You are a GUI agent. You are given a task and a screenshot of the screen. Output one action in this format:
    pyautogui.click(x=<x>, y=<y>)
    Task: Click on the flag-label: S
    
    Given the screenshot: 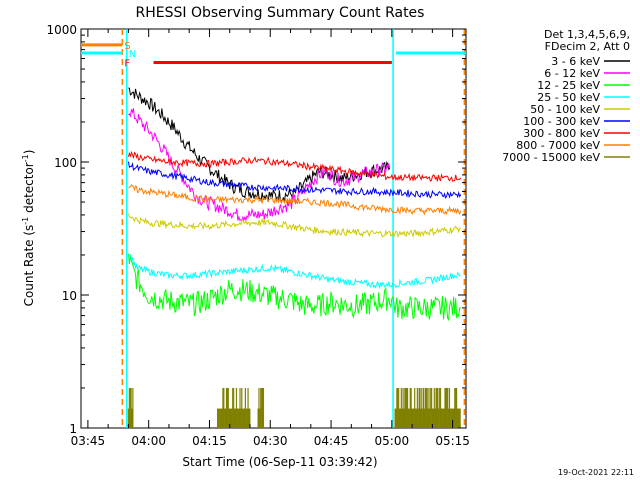 What is the action you would take?
    pyautogui.click(x=127, y=46)
    